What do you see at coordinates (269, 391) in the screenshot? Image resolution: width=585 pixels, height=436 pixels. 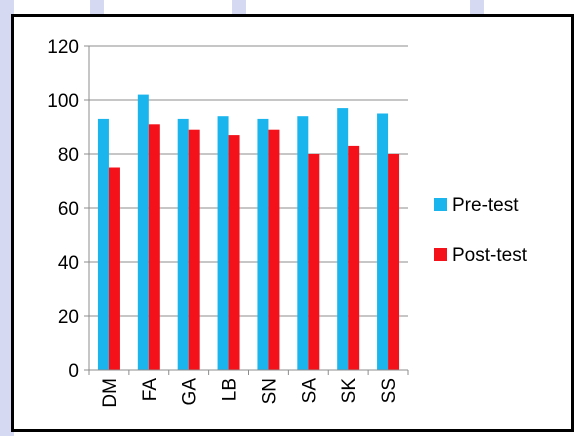 I see `x-tick-label: SN` at bounding box center [269, 391].